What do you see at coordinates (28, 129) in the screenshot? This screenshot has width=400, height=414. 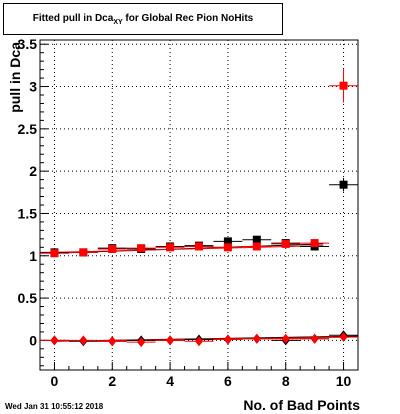 I see `y-tick-label: 2.5` at bounding box center [28, 129].